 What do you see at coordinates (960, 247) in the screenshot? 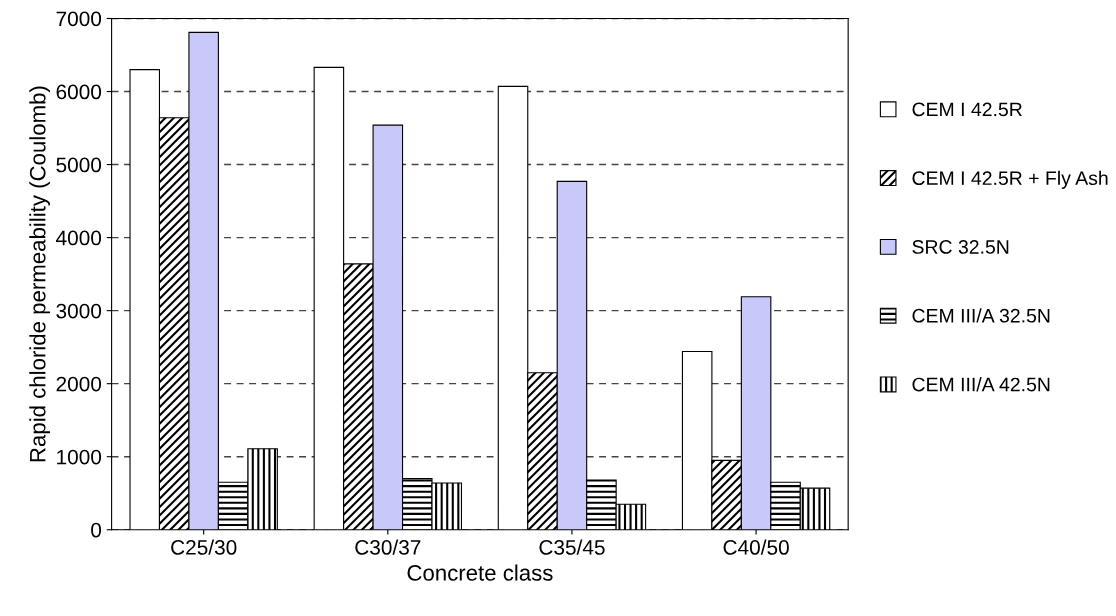
I see `legend-label: SRC 32.5N` at bounding box center [960, 247].